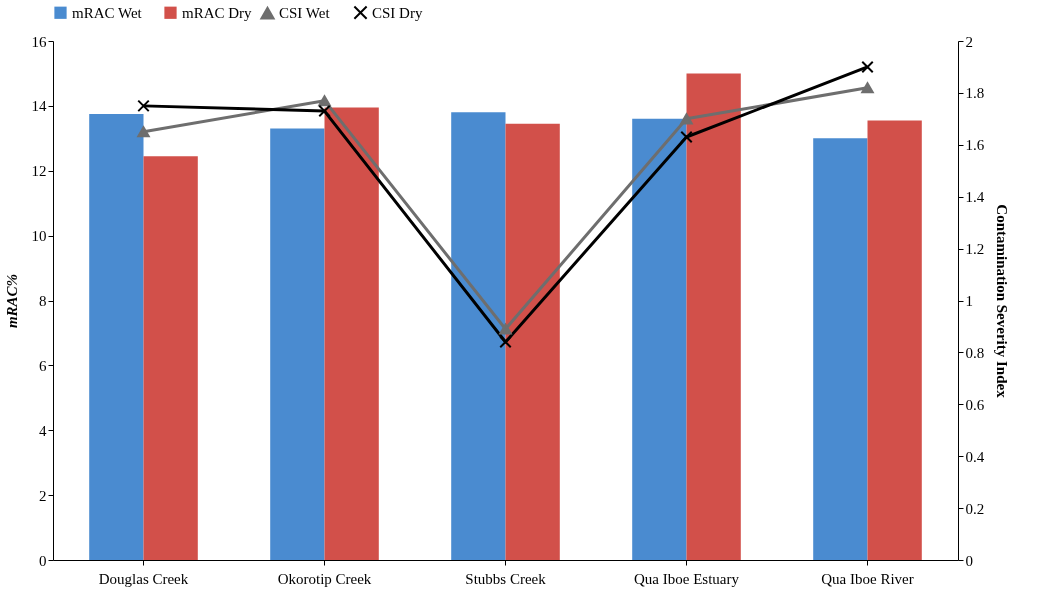 Image resolution: width=1061 pixels, height=611 pixels. What do you see at coordinates (1002, 301) in the screenshot?
I see `y2-axis-title: Contamination Severity Index` at bounding box center [1002, 301].